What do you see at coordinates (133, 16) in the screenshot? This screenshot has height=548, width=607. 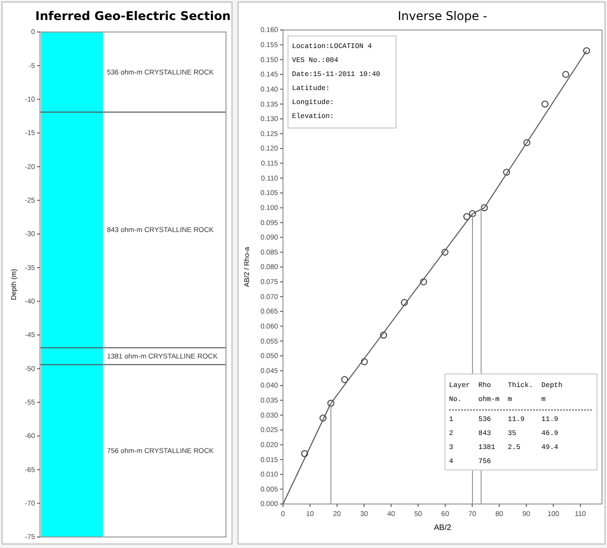 I see `chart-title: Inferred Geo-Electric Section` at bounding box center [133, 16].